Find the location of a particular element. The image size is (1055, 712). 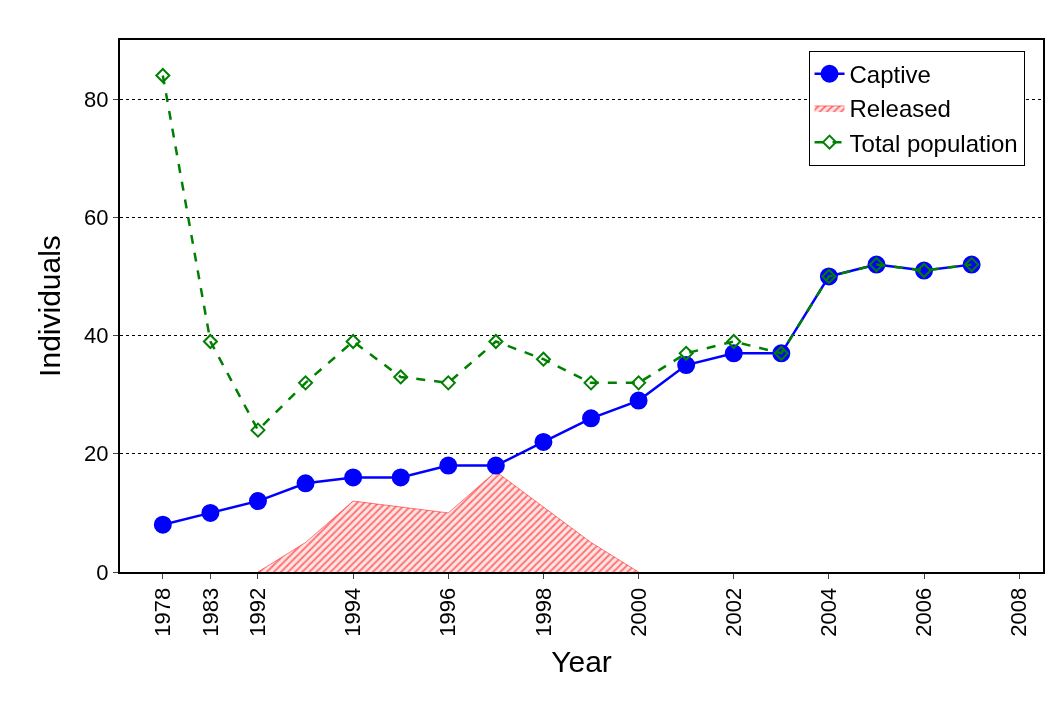

y-tick-label: 40 is located at coordinates (96, 336).